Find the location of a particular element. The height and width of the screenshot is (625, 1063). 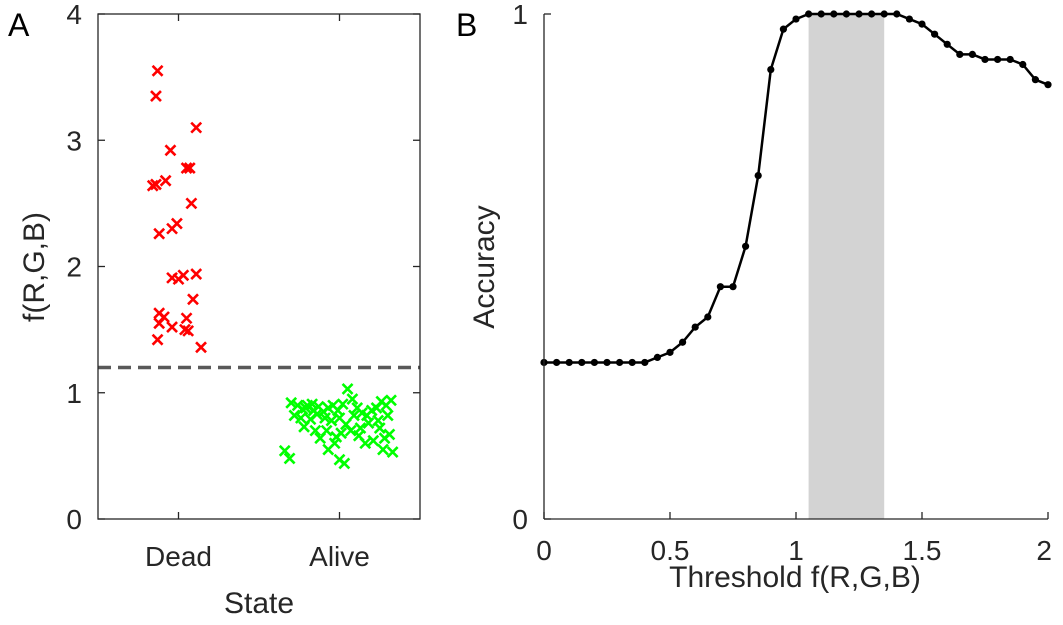

x-tick-label: Dead is located at coordinates (178, 556).